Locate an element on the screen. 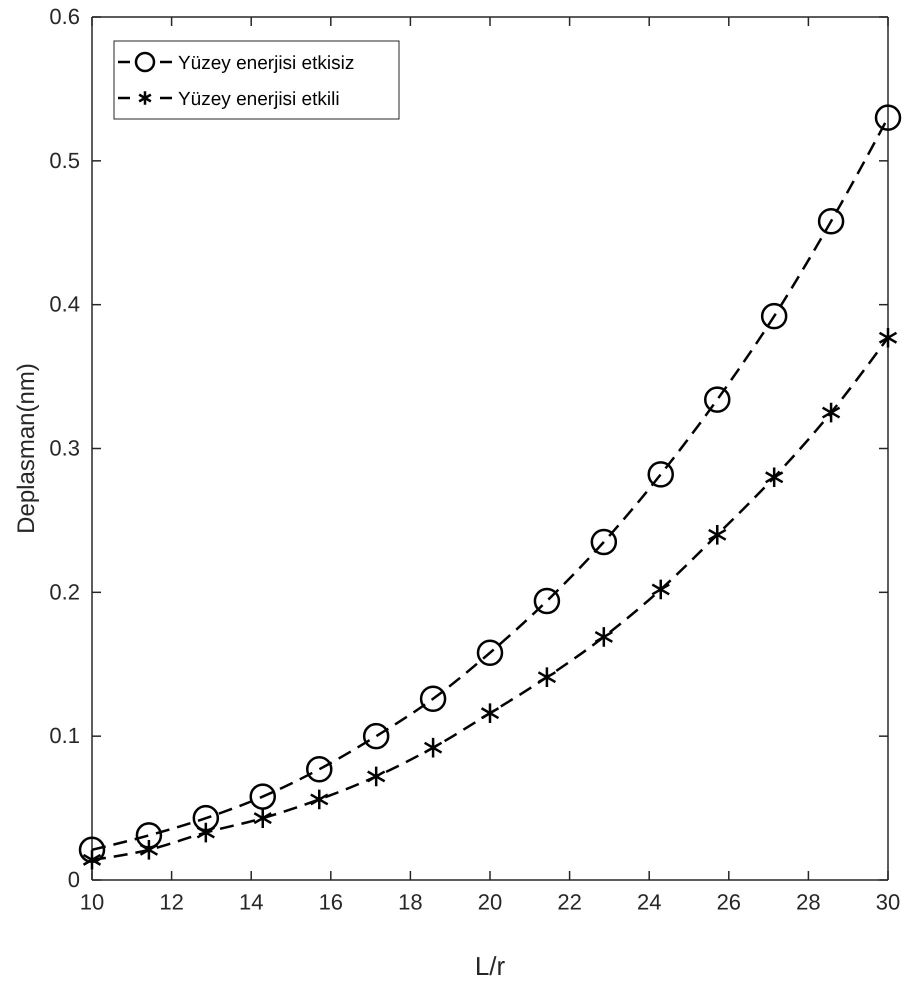 This screenshot has width=905, height=987. x-tick-label: 18 is located at coordinates (410, 902).